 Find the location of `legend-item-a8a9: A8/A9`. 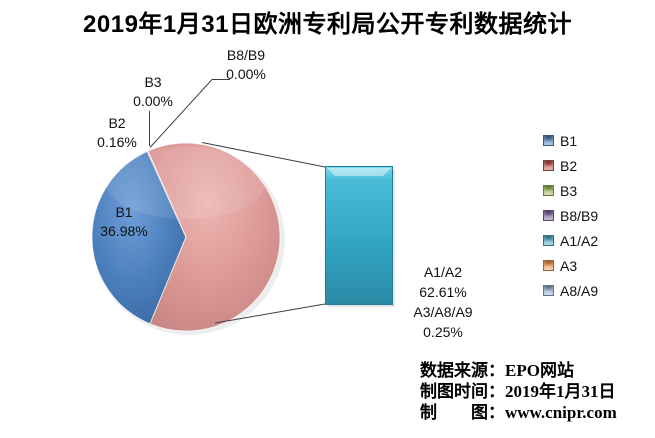

legend-item-a8a9: A8/A9 is located at coordinates (570, 290).